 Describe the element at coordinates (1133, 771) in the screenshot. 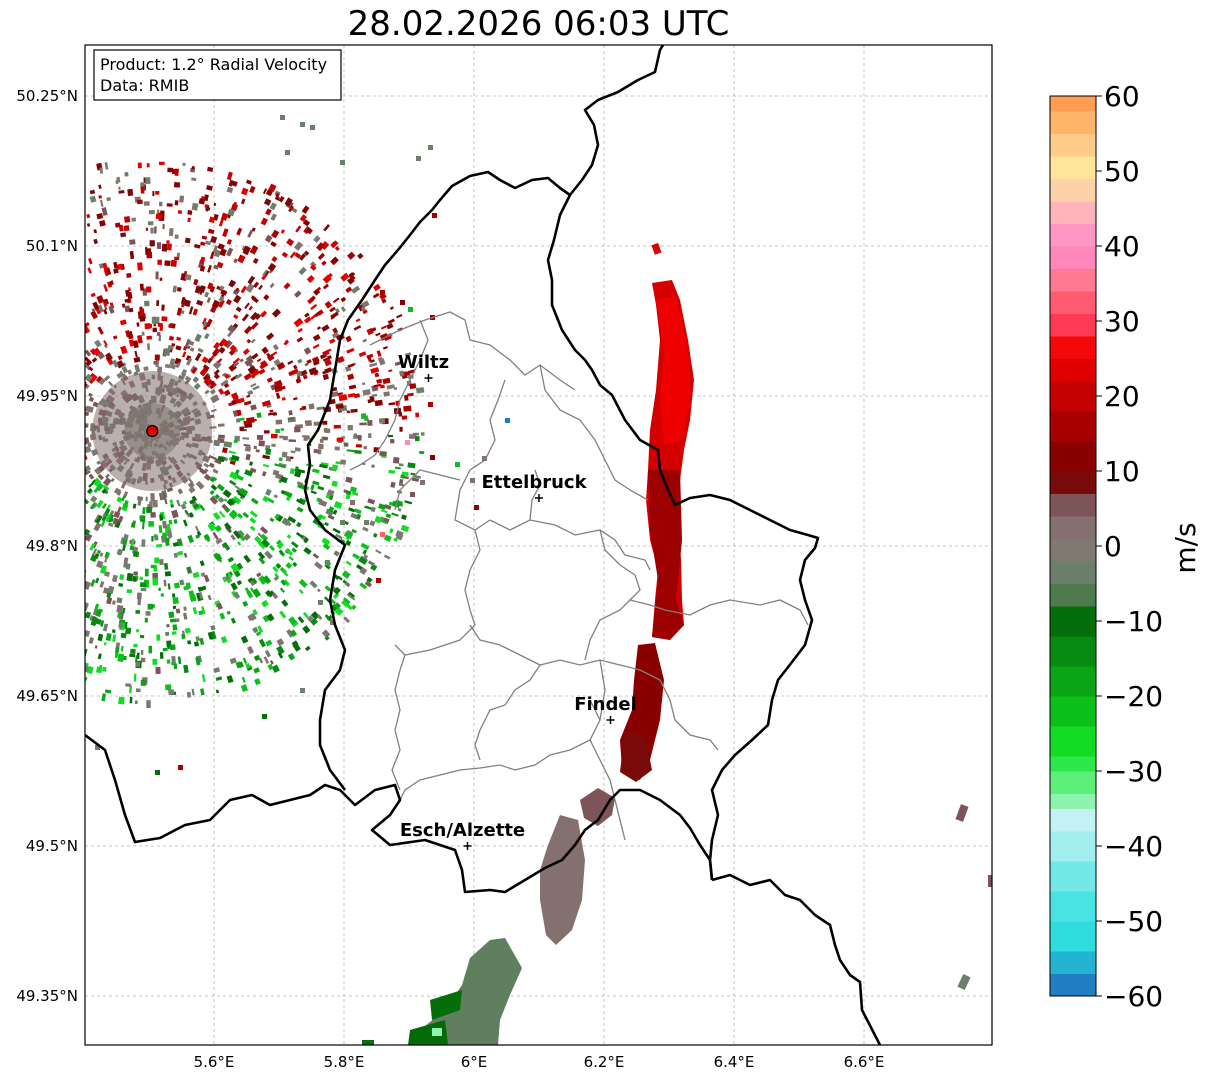

I see `colorbar-tick-label: −30` at that location.